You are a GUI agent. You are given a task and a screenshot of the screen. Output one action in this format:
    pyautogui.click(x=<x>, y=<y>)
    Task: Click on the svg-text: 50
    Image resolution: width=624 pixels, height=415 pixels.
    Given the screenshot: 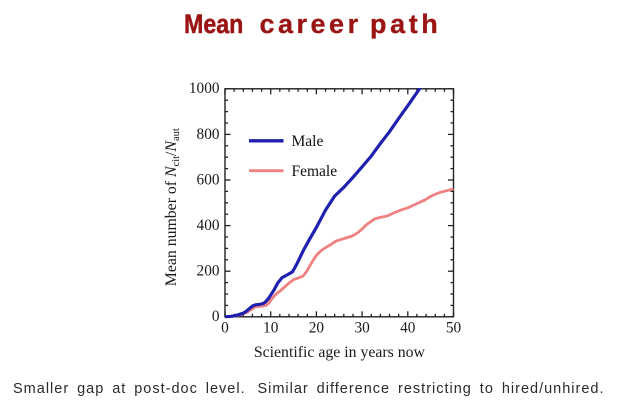 What is the action you would take?
    pyautogui.click(x=454, y=328)
    